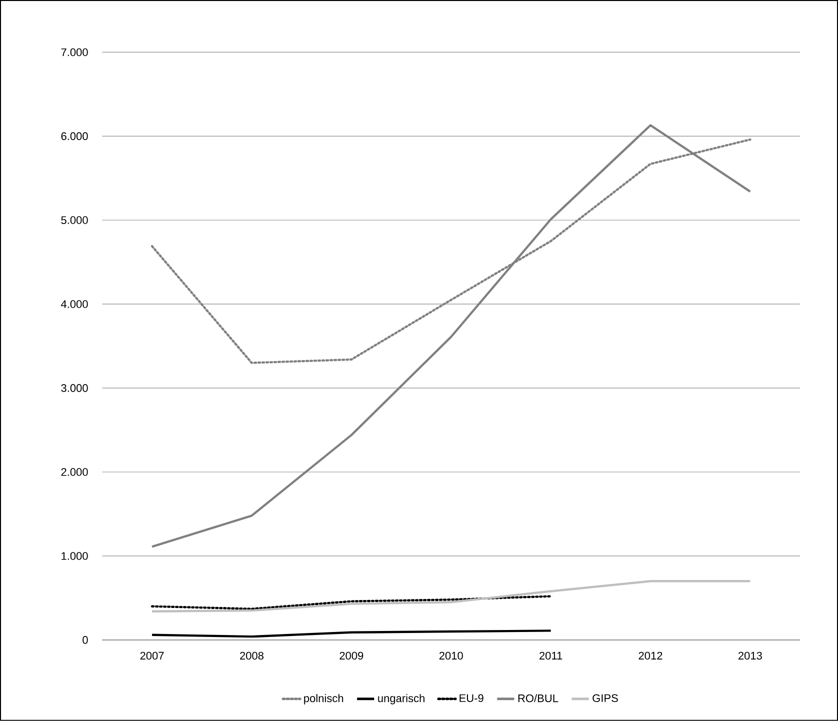 The height and width of the screenshot is (721, 838). I want to click on y-tick-label: 5.000, so click(74, 220).